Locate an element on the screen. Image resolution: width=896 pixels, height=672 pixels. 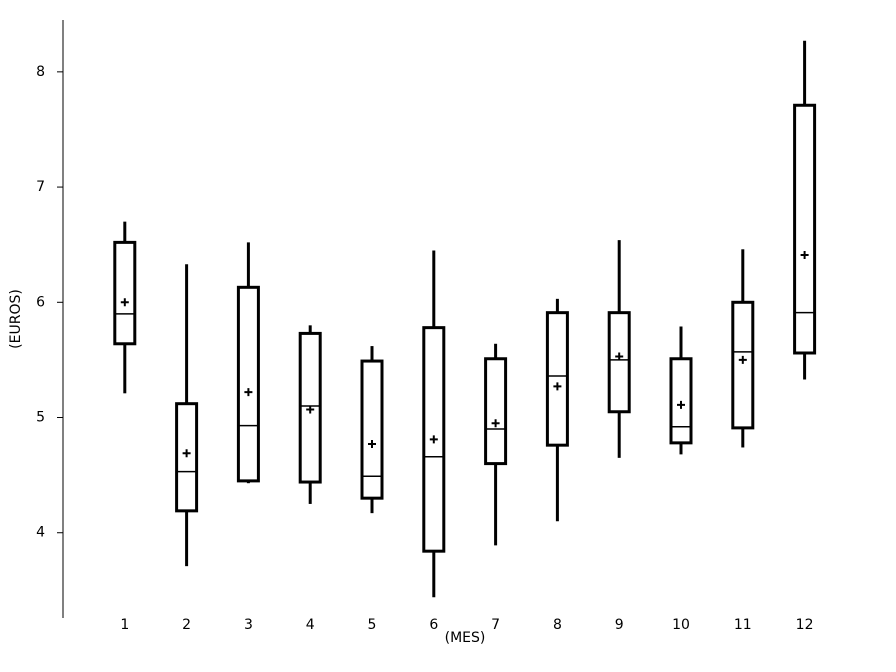
x-tick-label: 1 is located at coordinates (124, 625).